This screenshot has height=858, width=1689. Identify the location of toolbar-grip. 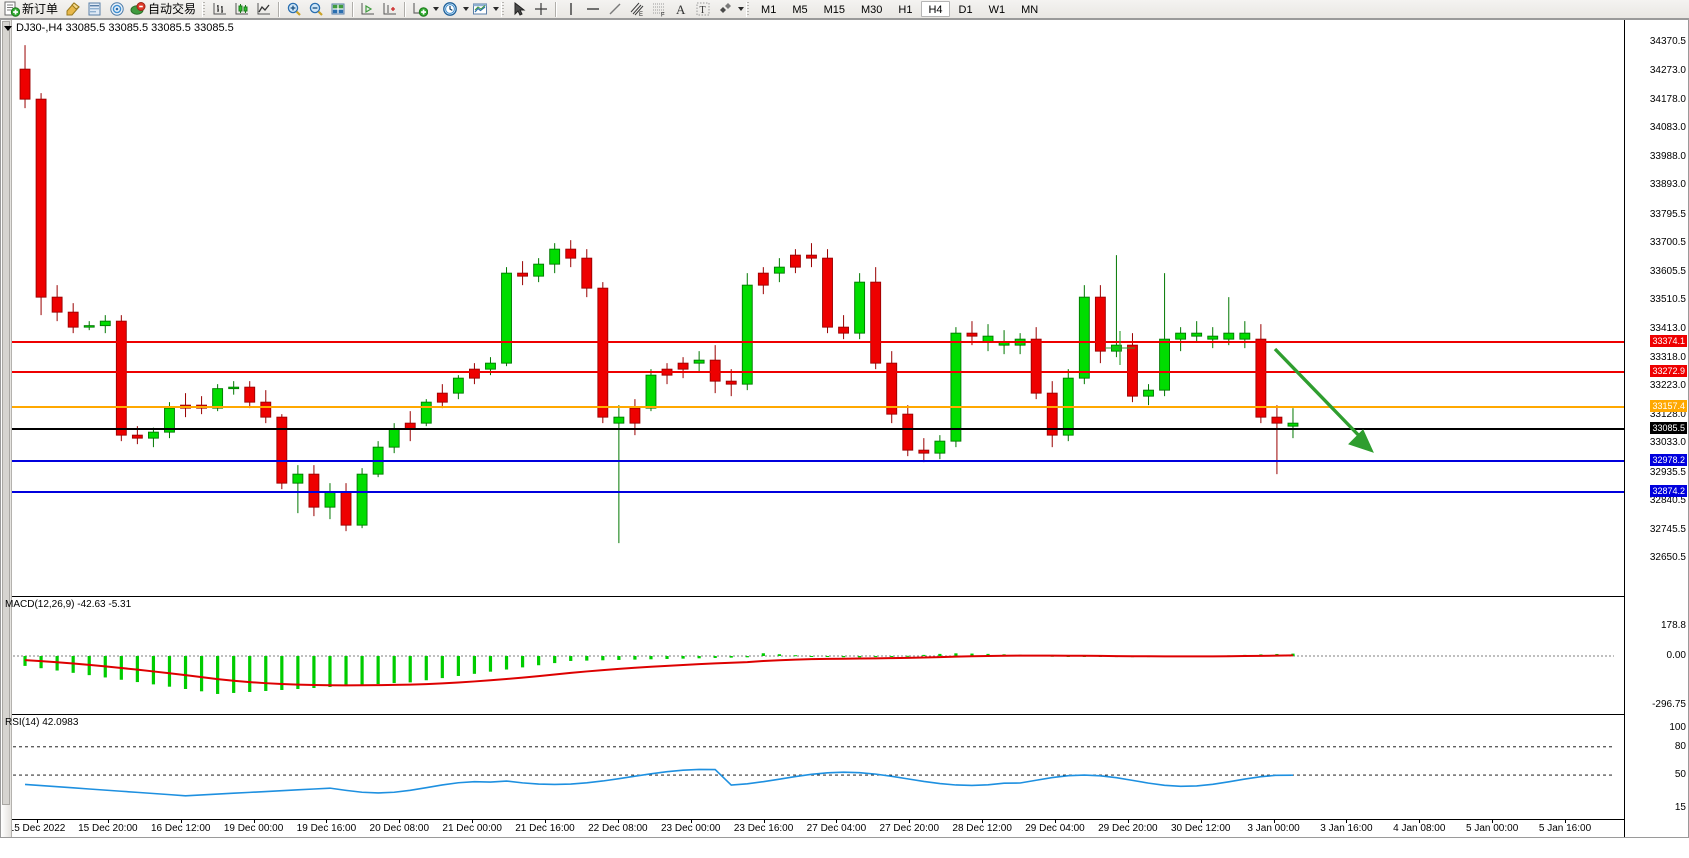
(204, 9).